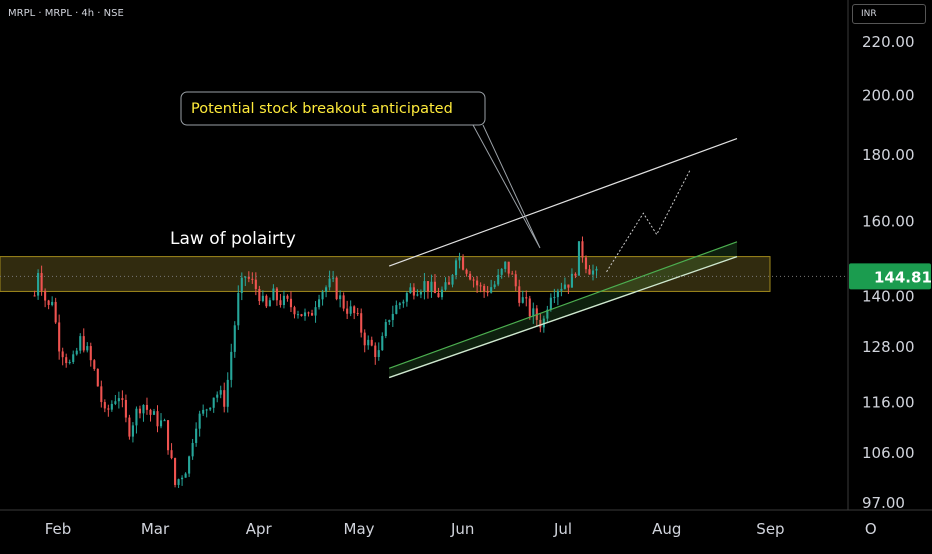 The height and width of the screenshot is (554, 932). I want to click on price-tick-label: 140.00, so click(888, 296).